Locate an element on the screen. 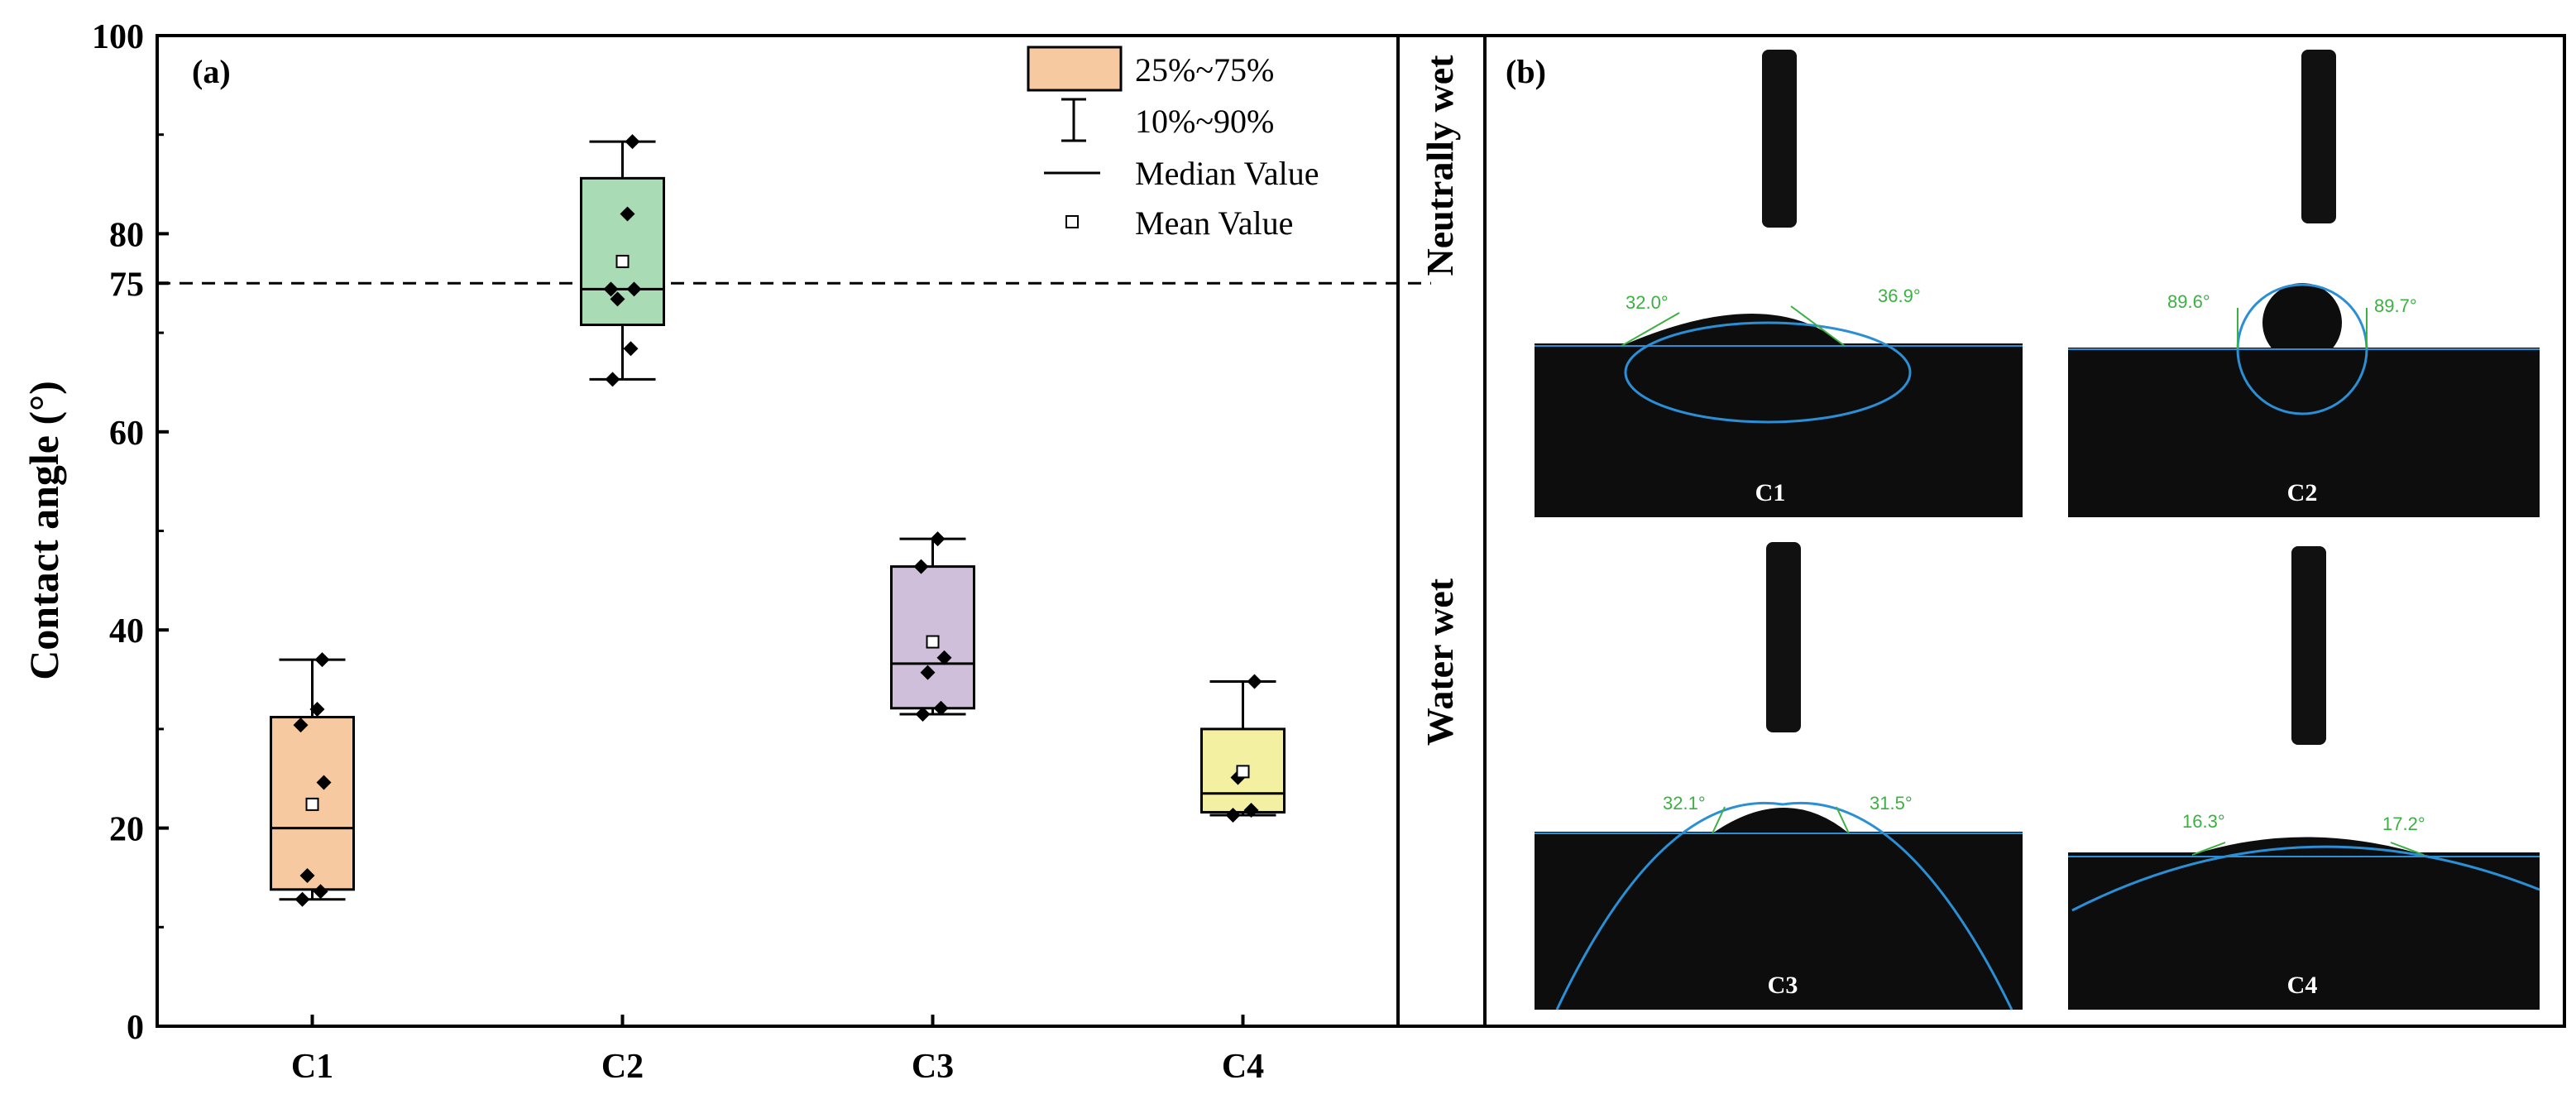 The width and height of the screenshot is (2576, 1104). angle-right-c1: 36.9° is located at coordinates (1899, 296).